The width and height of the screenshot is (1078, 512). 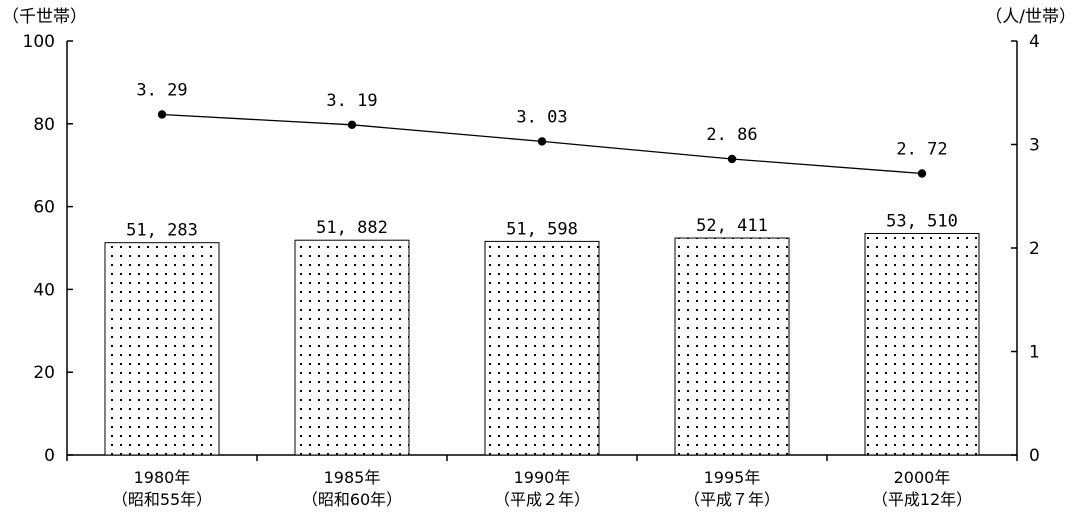 What do you see at coordinates (44, 290) in the screenshot?
I see `left-axis-tick-label: 40` at bounding box center [44, 290].